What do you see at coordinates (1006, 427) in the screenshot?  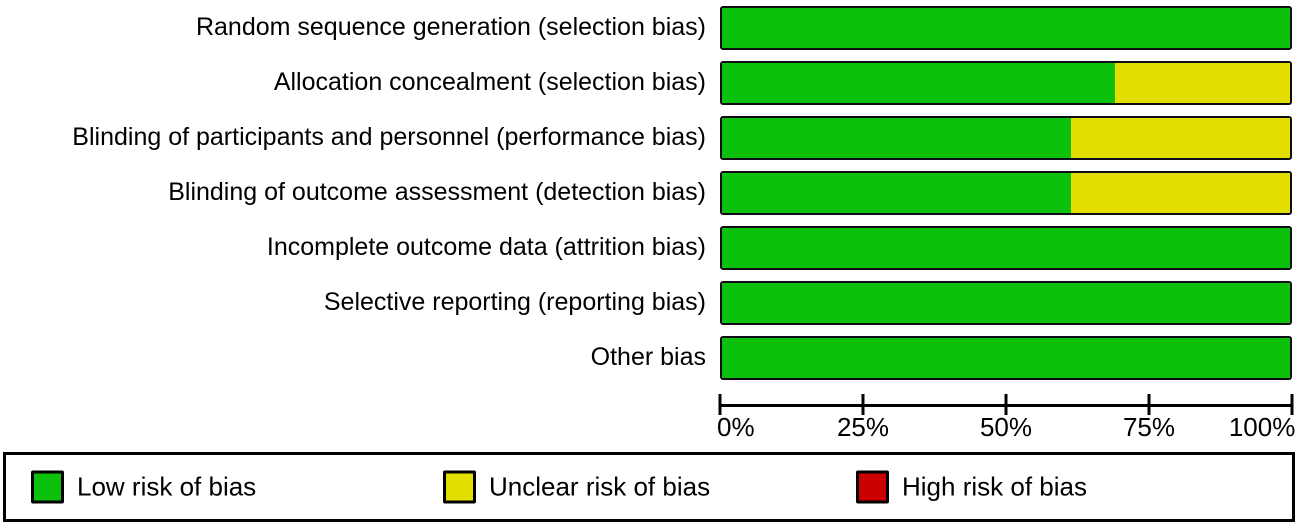 I see `axis-tick-label: 50%` at bounding box center [1006, 427].